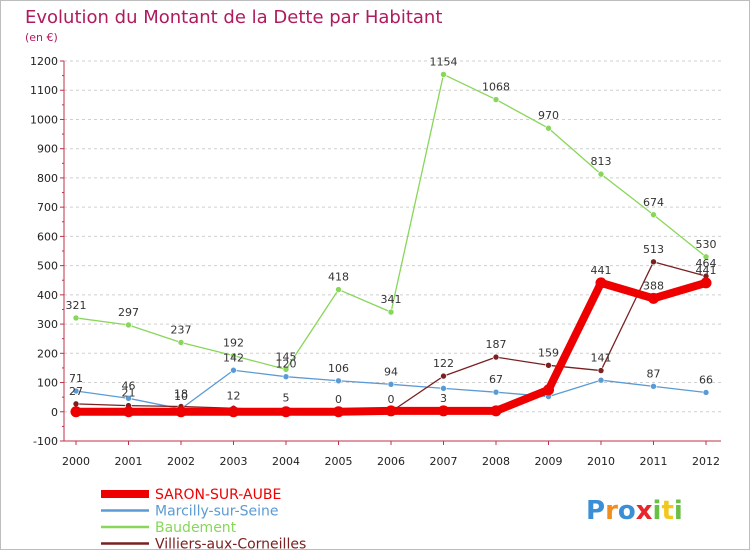 The width and height of the screenshot is (750, 550). Describe the element at coordinates (338, 277) in the screenshot. I see `data-label: 418` at that location.